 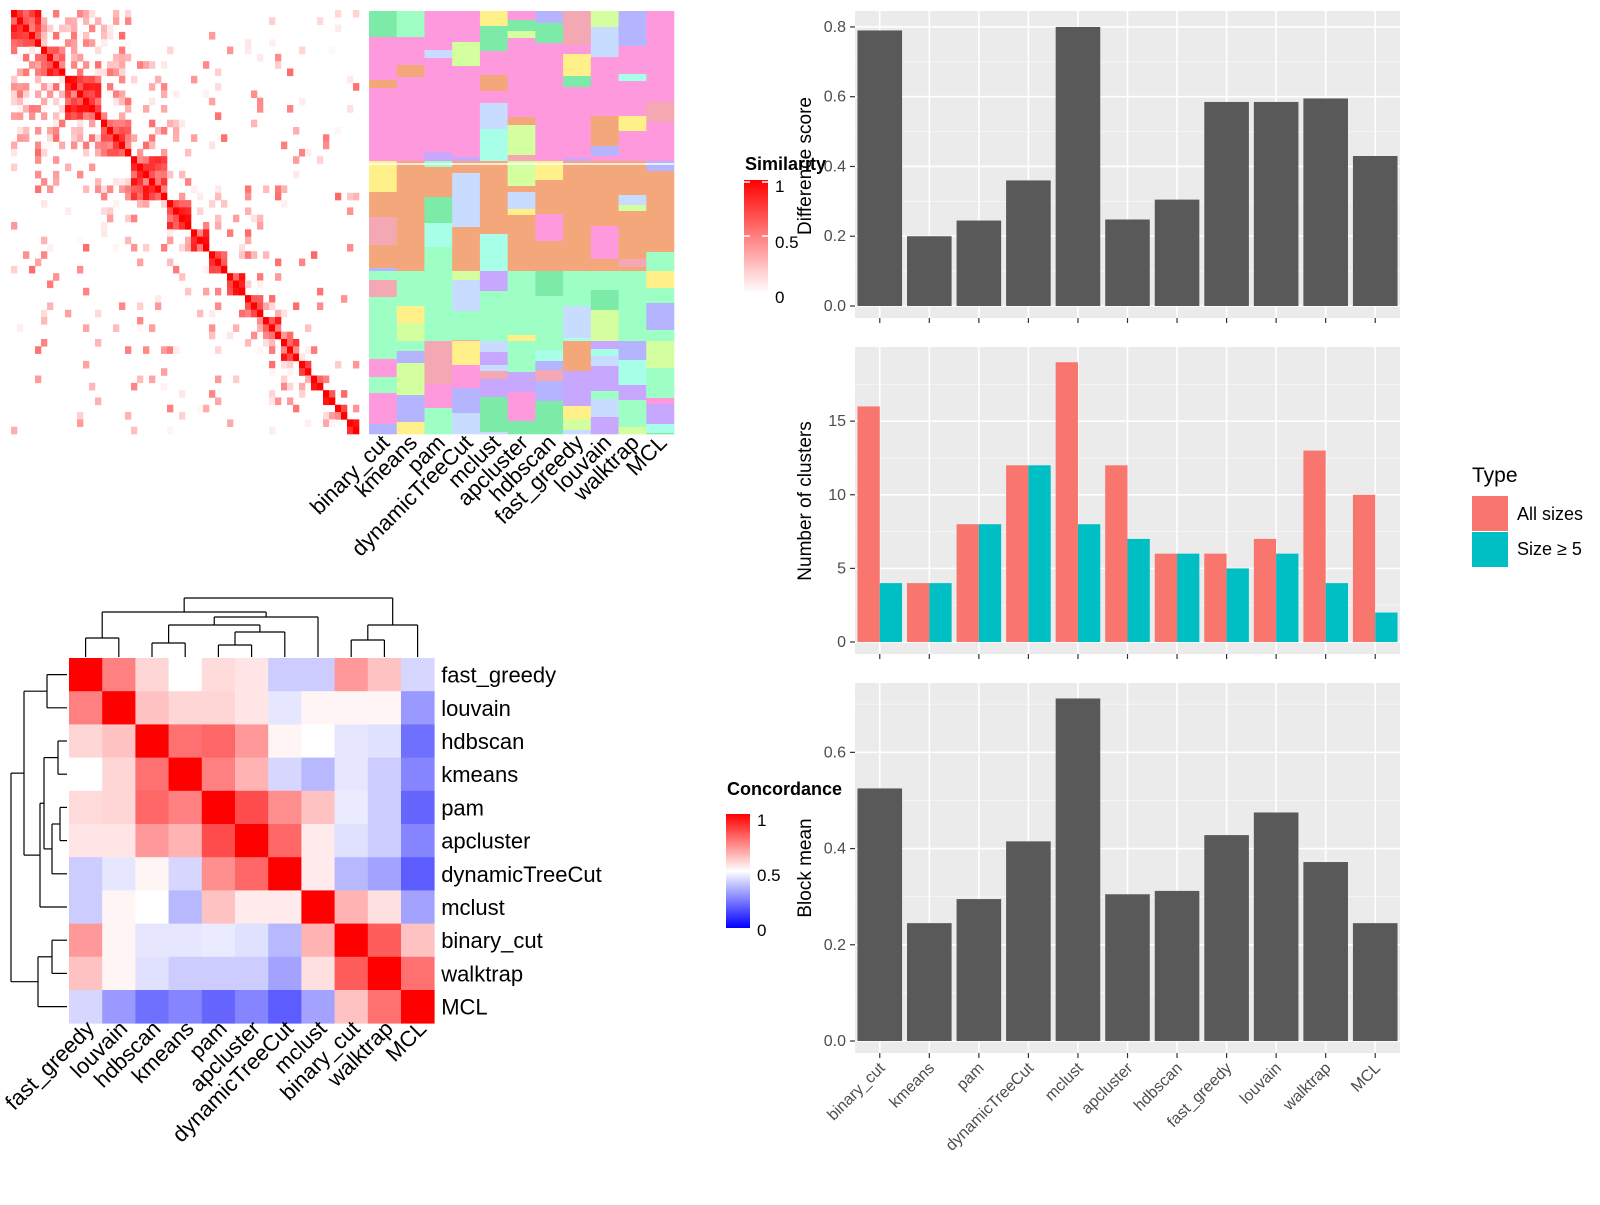 I want to click on x-tick-label: dynamicTreeCut, so click(x=990, y=1106).